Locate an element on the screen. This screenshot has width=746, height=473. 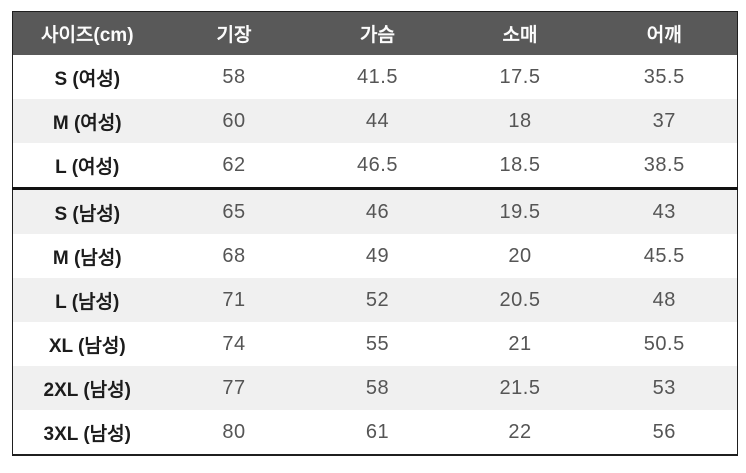
value-cell: 18 is located at coordinates (520, 120).